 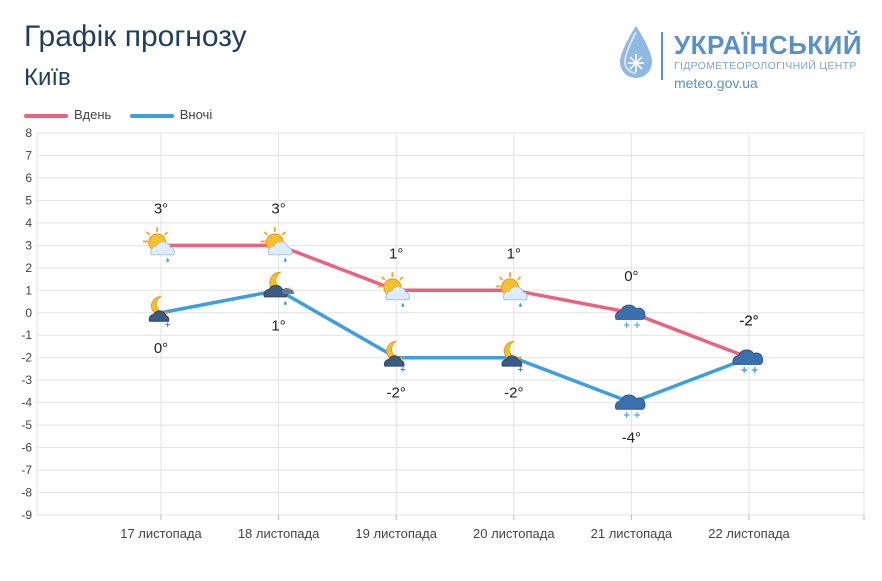 I want to click on y-tick-label: 2, so click(x=28, y=268).